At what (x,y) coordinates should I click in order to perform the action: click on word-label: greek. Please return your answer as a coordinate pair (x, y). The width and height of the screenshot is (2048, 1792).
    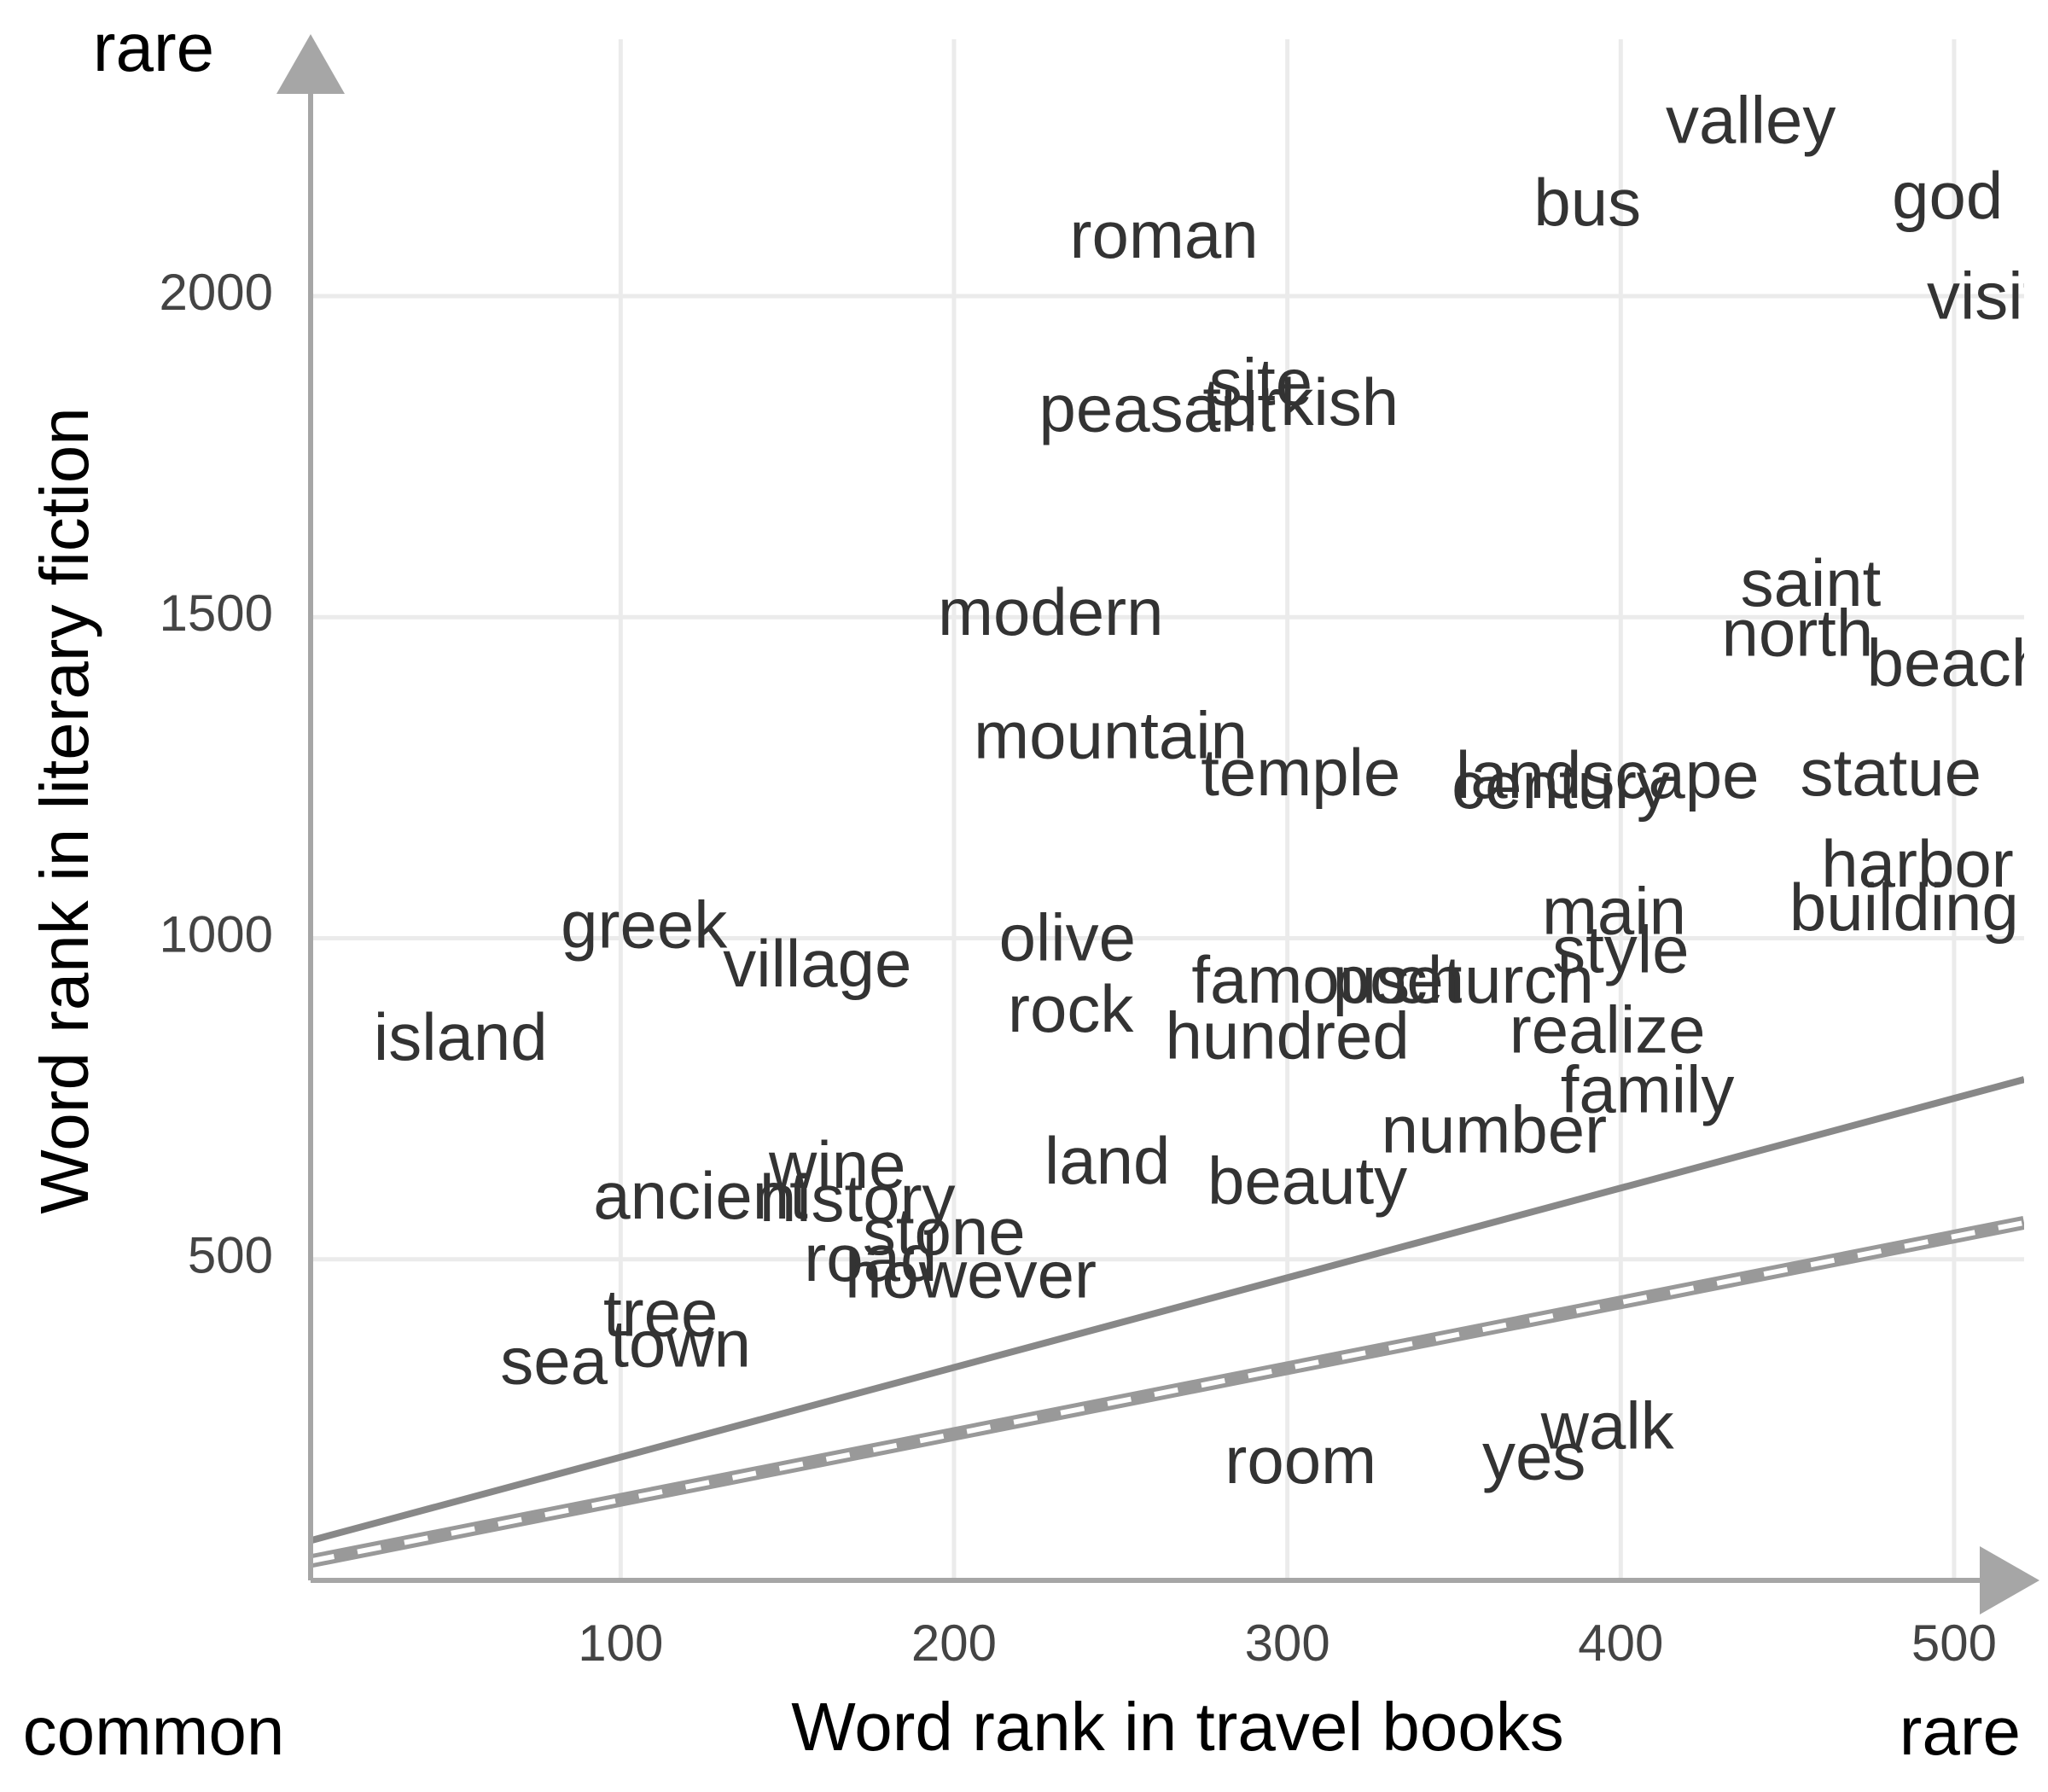
    Looking at the image, I should click on (644, 925).